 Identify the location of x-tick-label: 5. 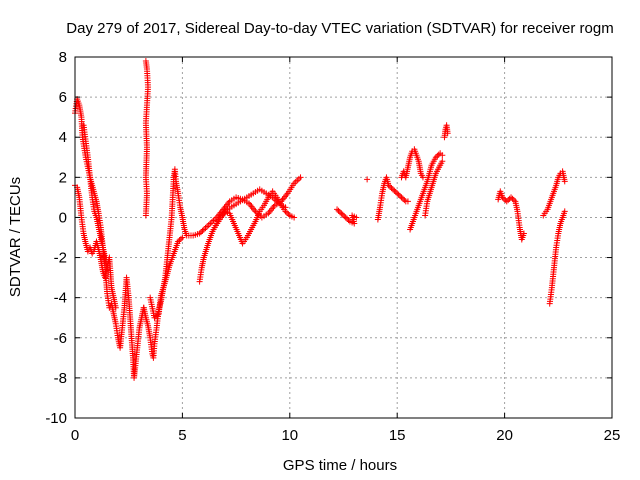
(182, 435).